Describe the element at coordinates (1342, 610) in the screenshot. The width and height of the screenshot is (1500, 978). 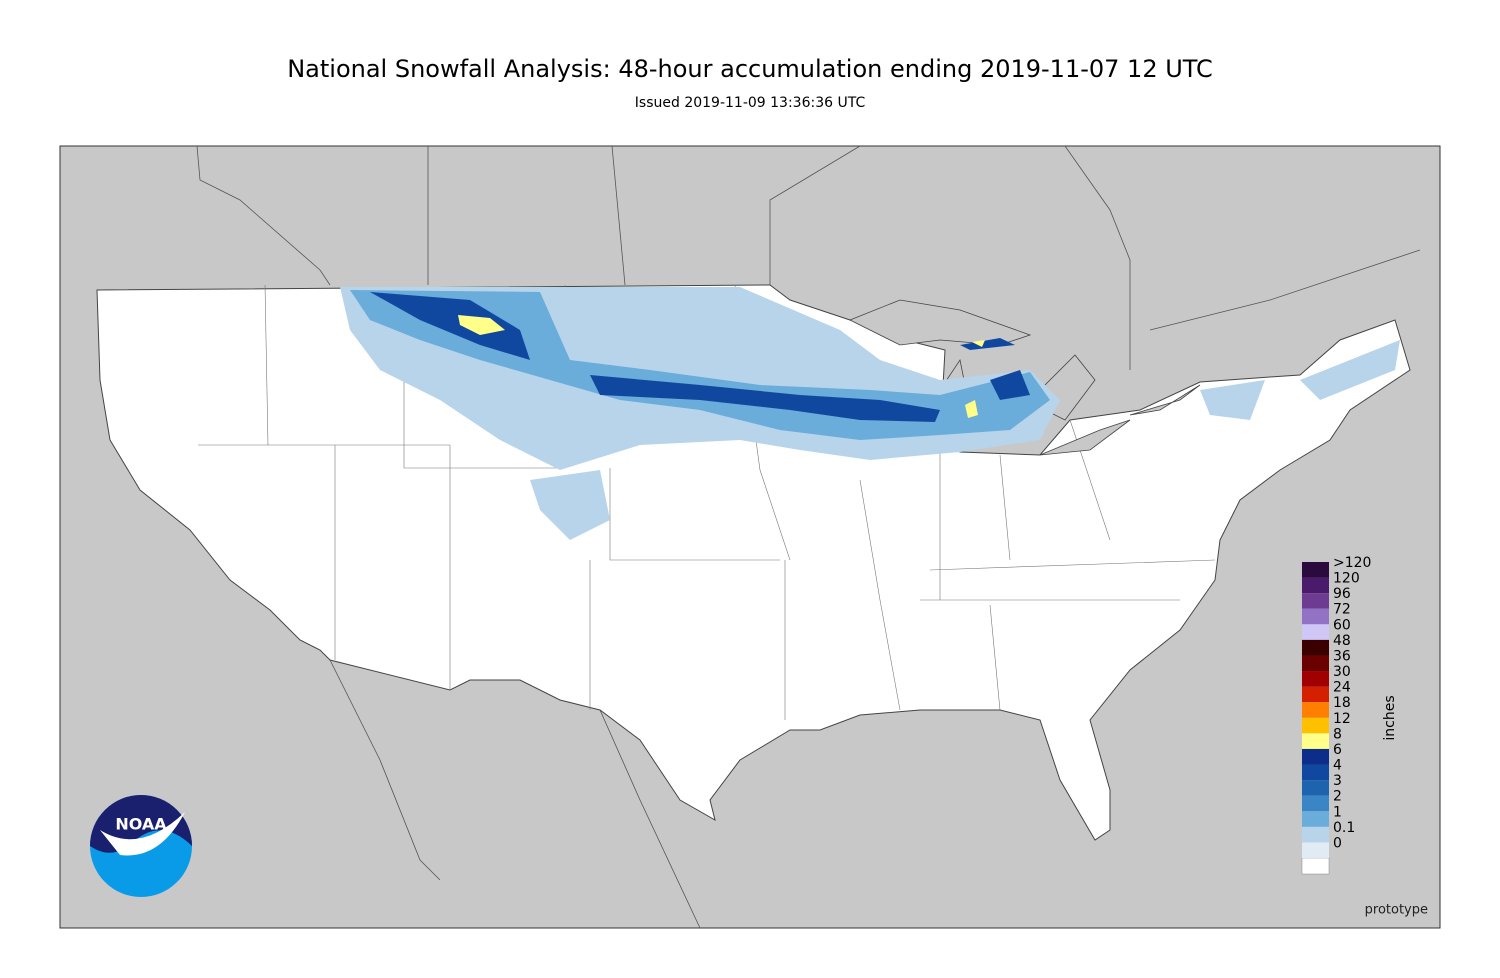
I see `legend-label: 72` at that location.